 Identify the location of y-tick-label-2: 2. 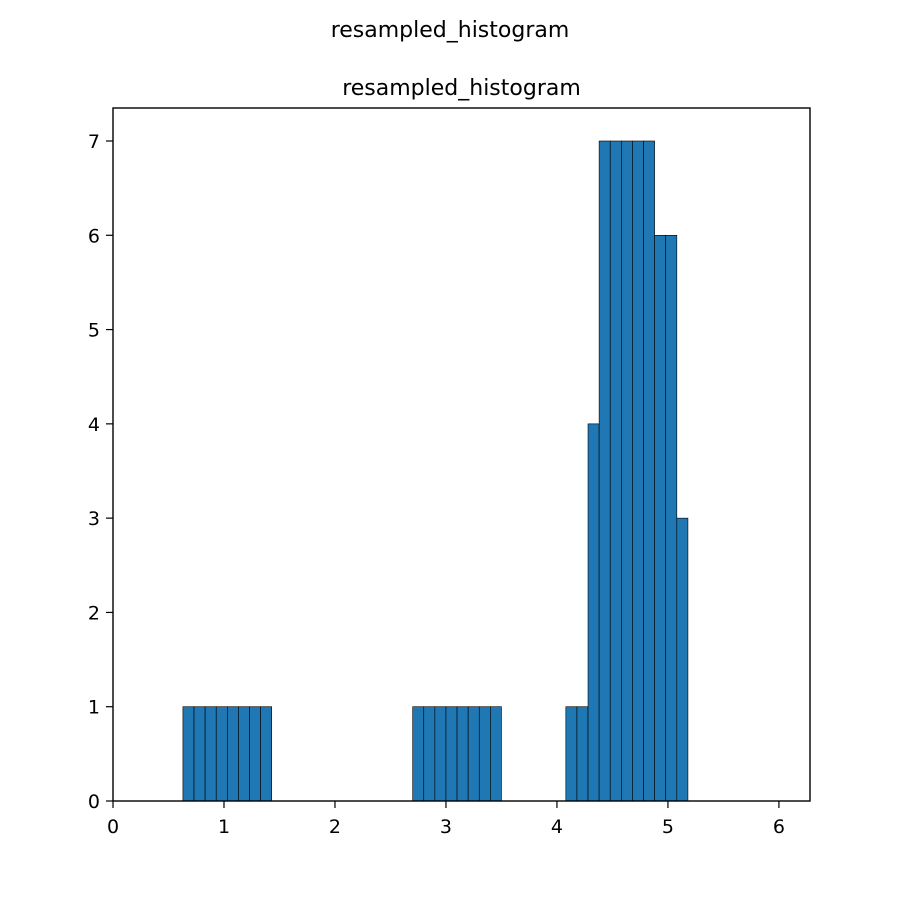
(94, 613).